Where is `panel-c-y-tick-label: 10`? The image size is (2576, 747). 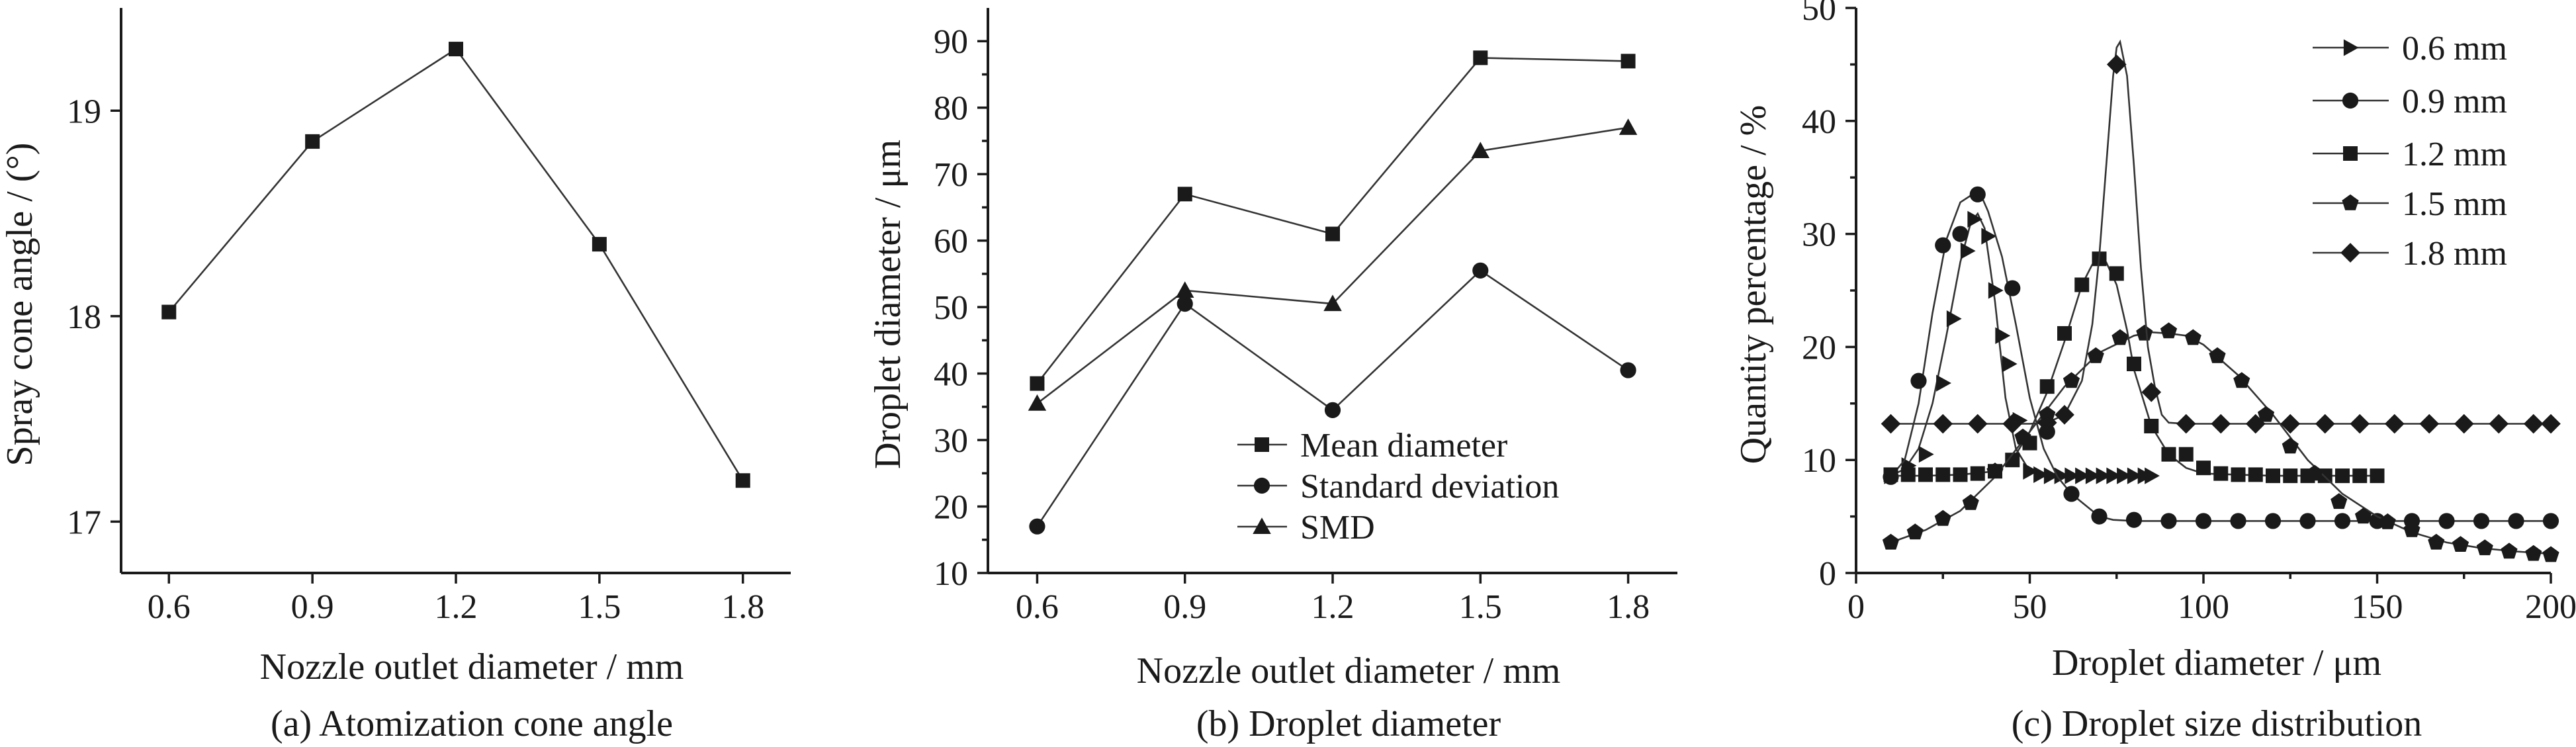 panel-c-y-tick-label: 10 is located at coordinates (1819, 461).